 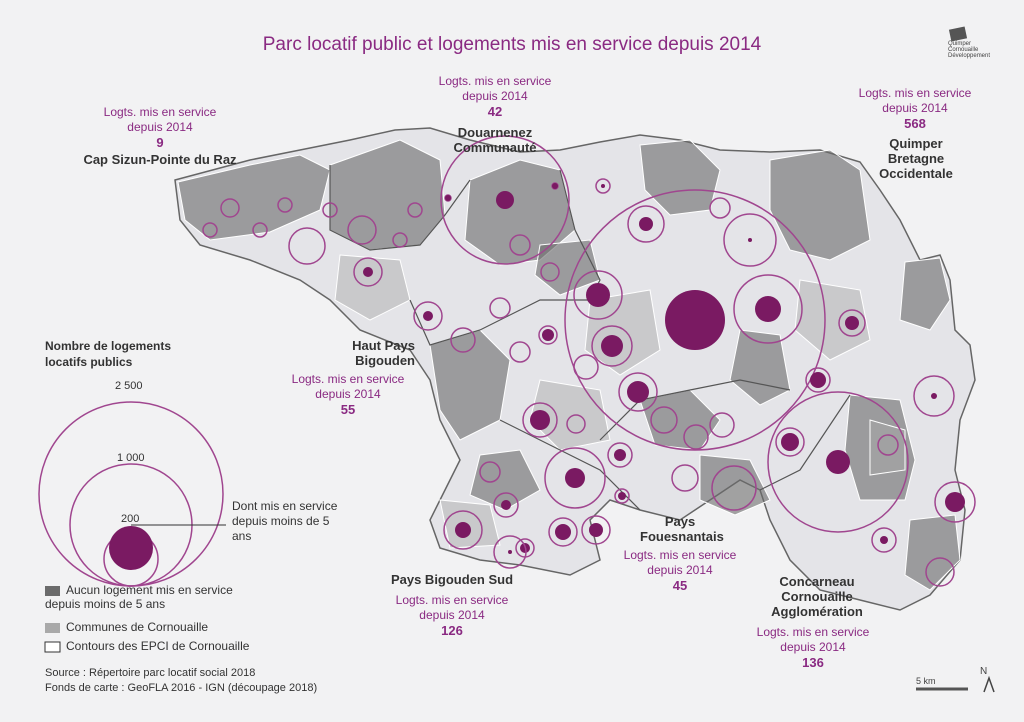 What do you see at coordinates (130, 519) in the screenshot?
I see `legend-size-200: 200` at bounding box center [130, 519].